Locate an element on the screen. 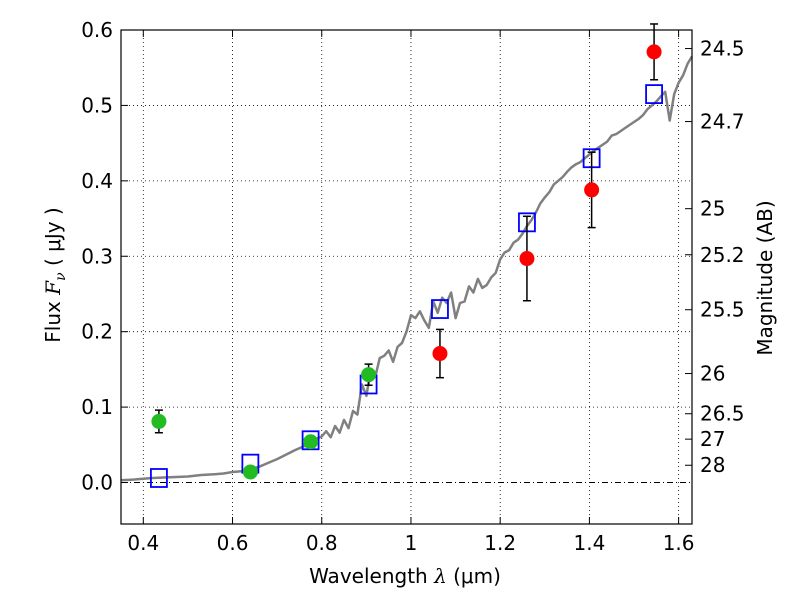  x-tick-label: 1 is located at coordinates (411, 543).